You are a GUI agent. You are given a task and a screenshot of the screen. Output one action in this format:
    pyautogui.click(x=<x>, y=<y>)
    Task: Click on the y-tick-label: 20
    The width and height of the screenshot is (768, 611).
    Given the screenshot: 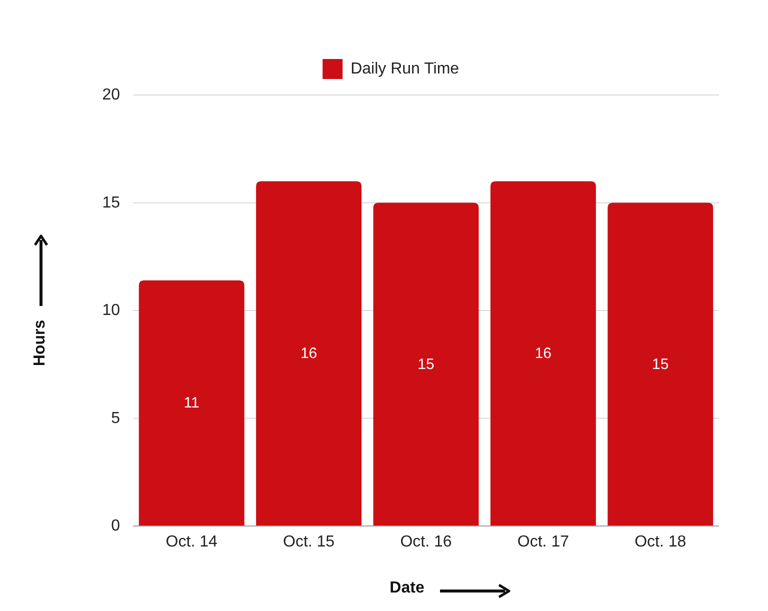 What is the action you would take?
    pyautogui.click(x=111, y=95)
    